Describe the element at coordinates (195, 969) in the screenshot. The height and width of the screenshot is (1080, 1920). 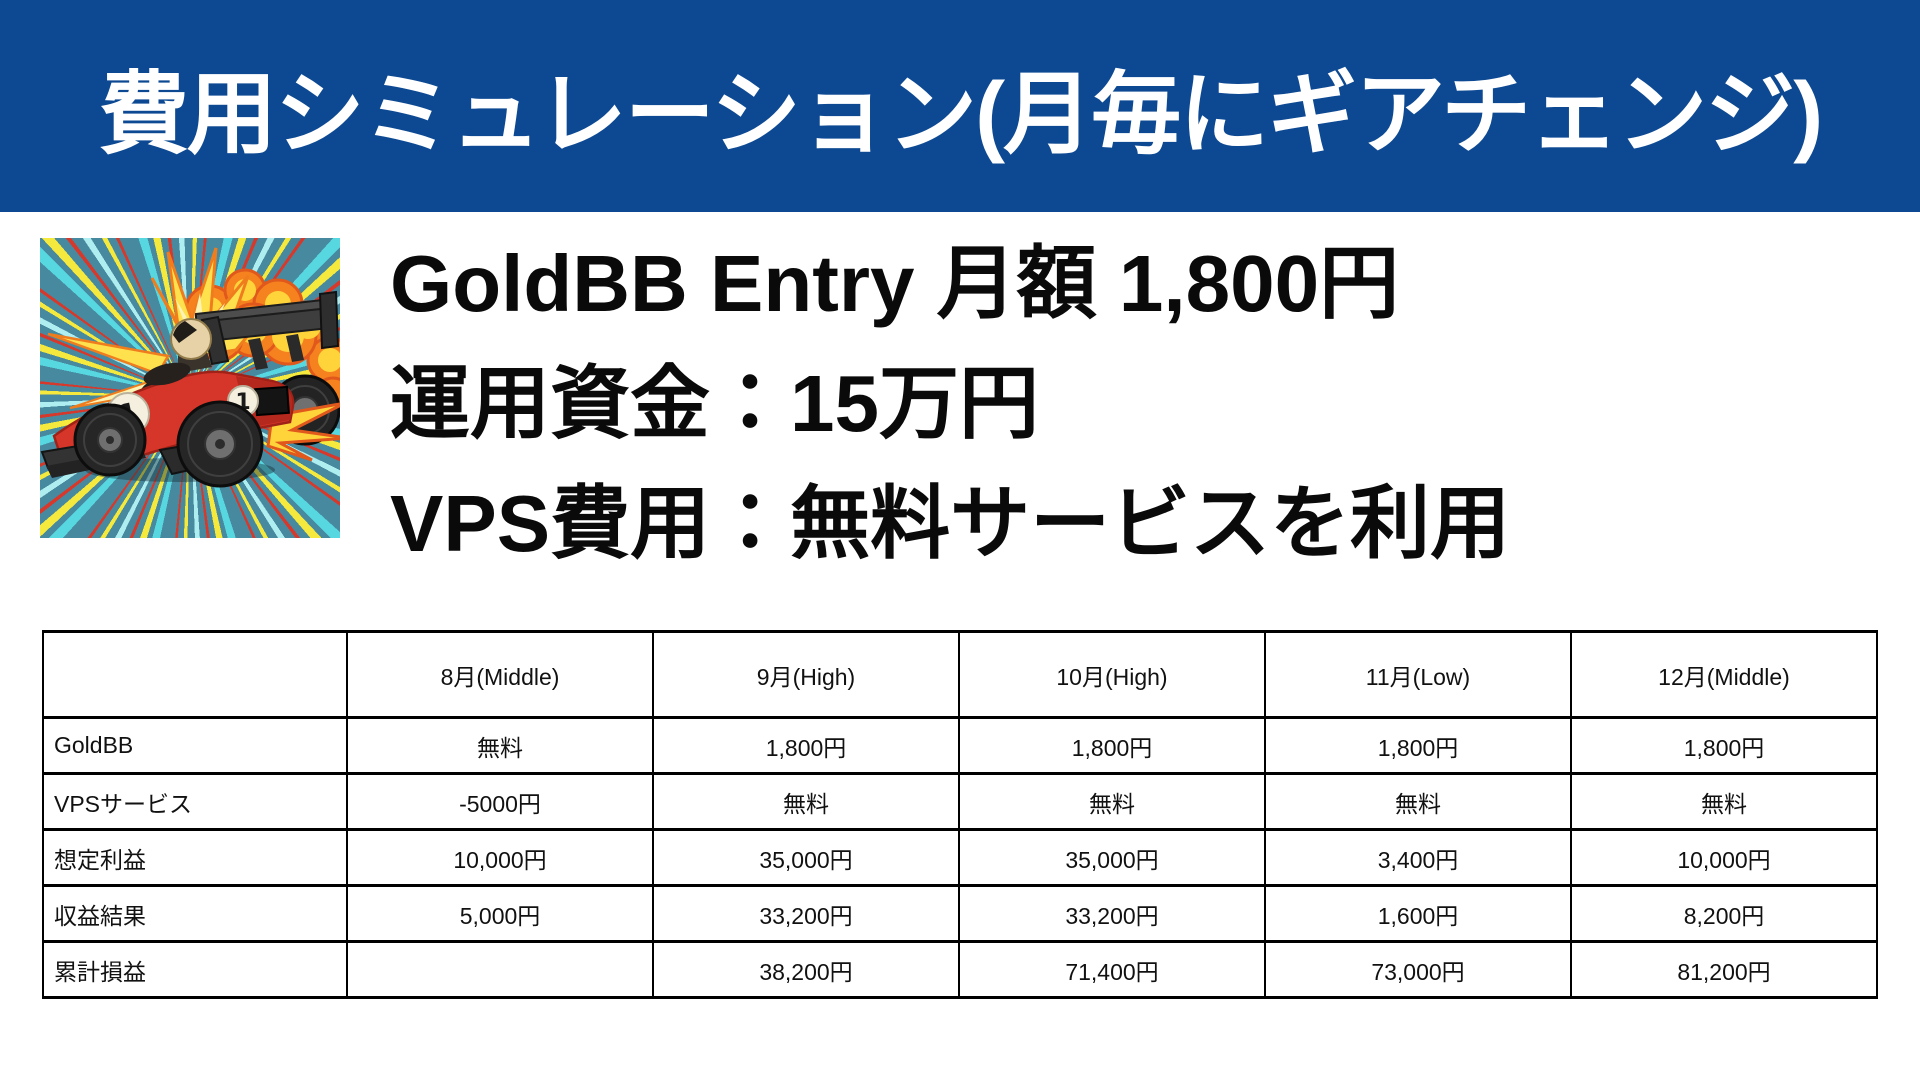
I see `row-label: 累計損益` at that location.